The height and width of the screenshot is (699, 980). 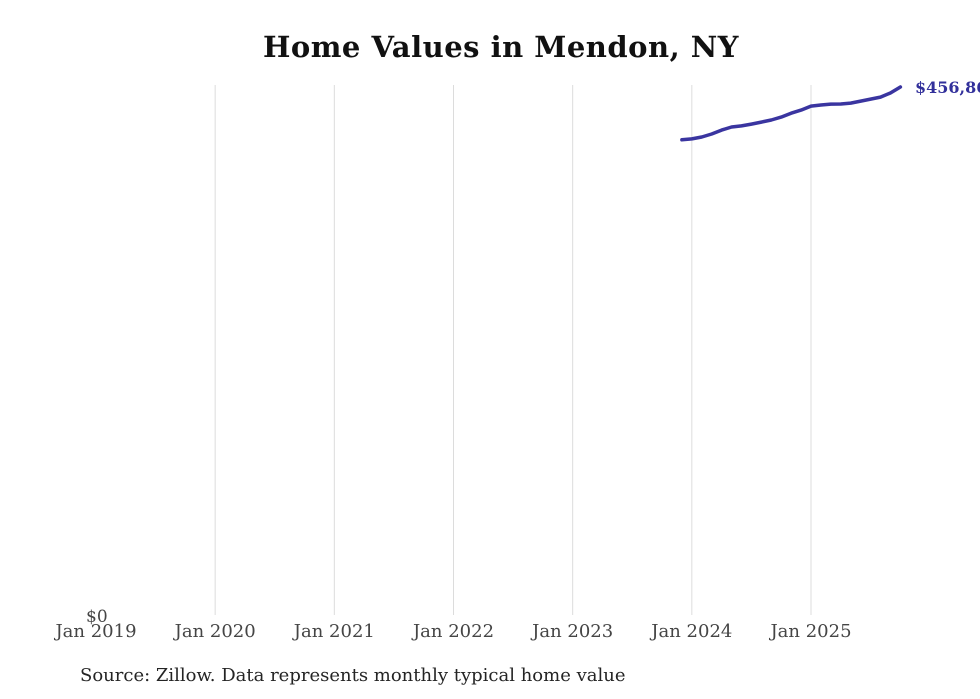 I want to click on chart-title: Home Values in Mendon, NY, so click(x=501, y=47).